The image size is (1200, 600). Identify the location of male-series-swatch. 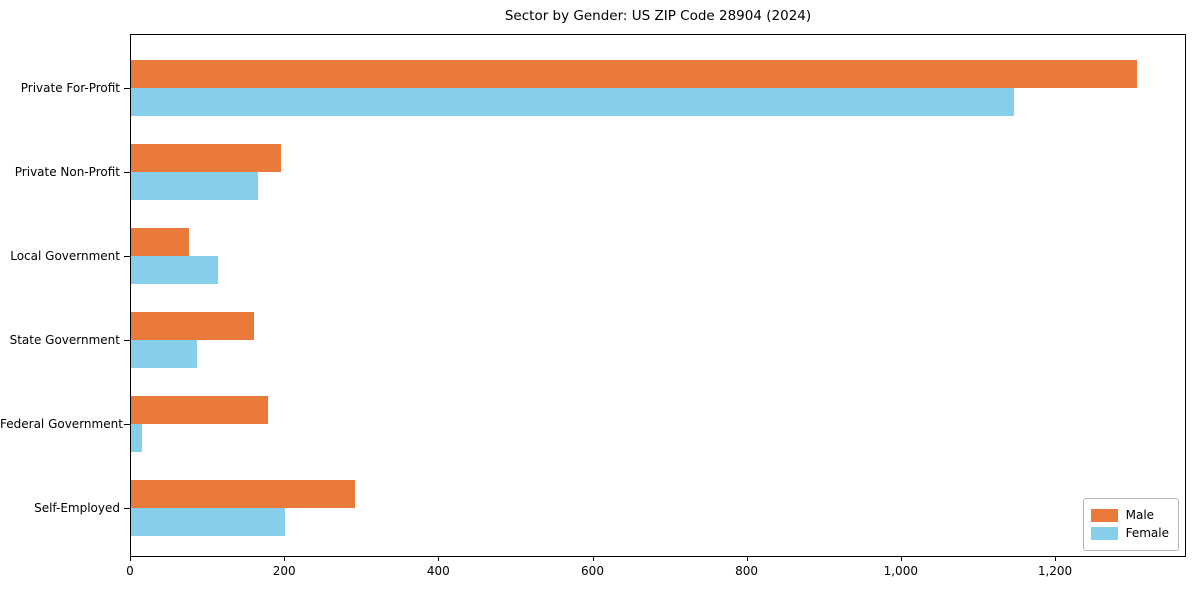
(1104, 515).